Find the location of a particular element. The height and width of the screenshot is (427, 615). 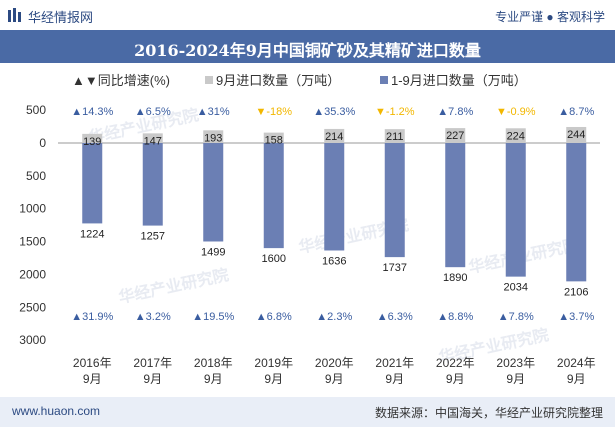

label-sep: 193 is located at coordinates (213, 138).